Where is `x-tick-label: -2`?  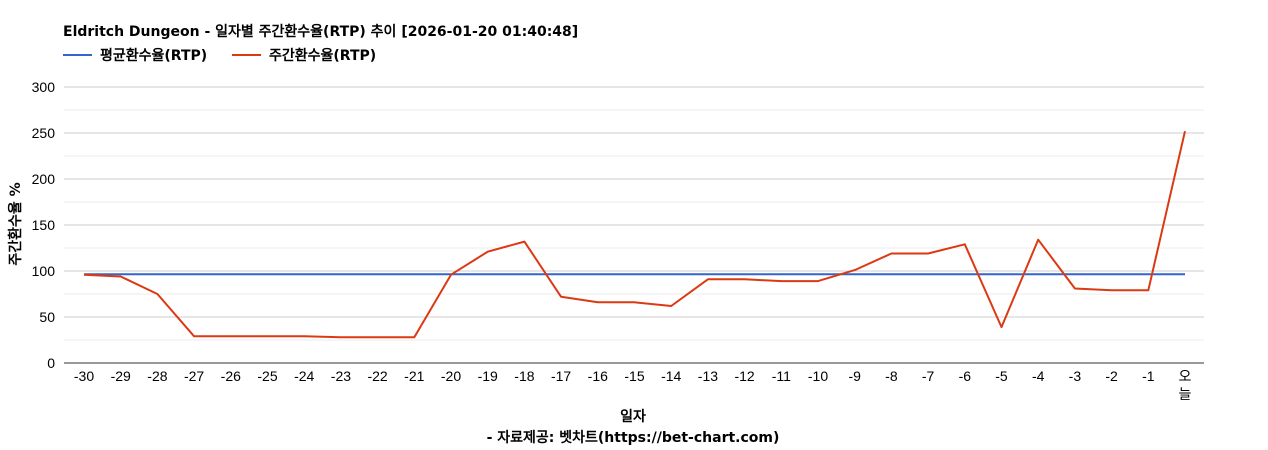
x-tick-label: -2 is located at coordinates (1111, 376).